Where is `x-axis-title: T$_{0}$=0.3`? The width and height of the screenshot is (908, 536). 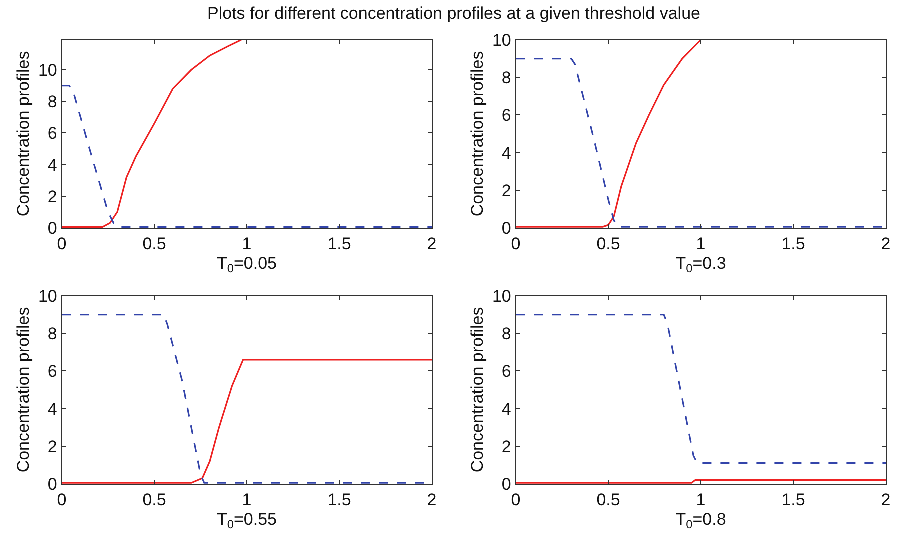 x-axis-title: T$_{0}$=0.3 is located at coordinates (701, 265).